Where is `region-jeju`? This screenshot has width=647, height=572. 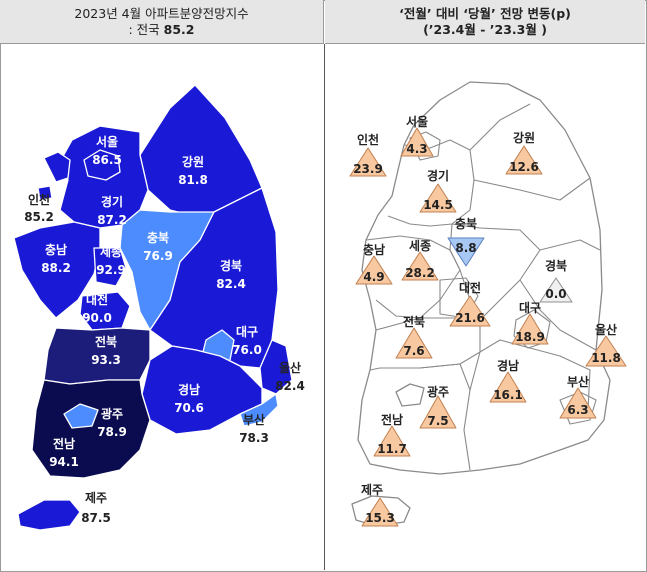 region-jeju is located at coordinates (49, 515).